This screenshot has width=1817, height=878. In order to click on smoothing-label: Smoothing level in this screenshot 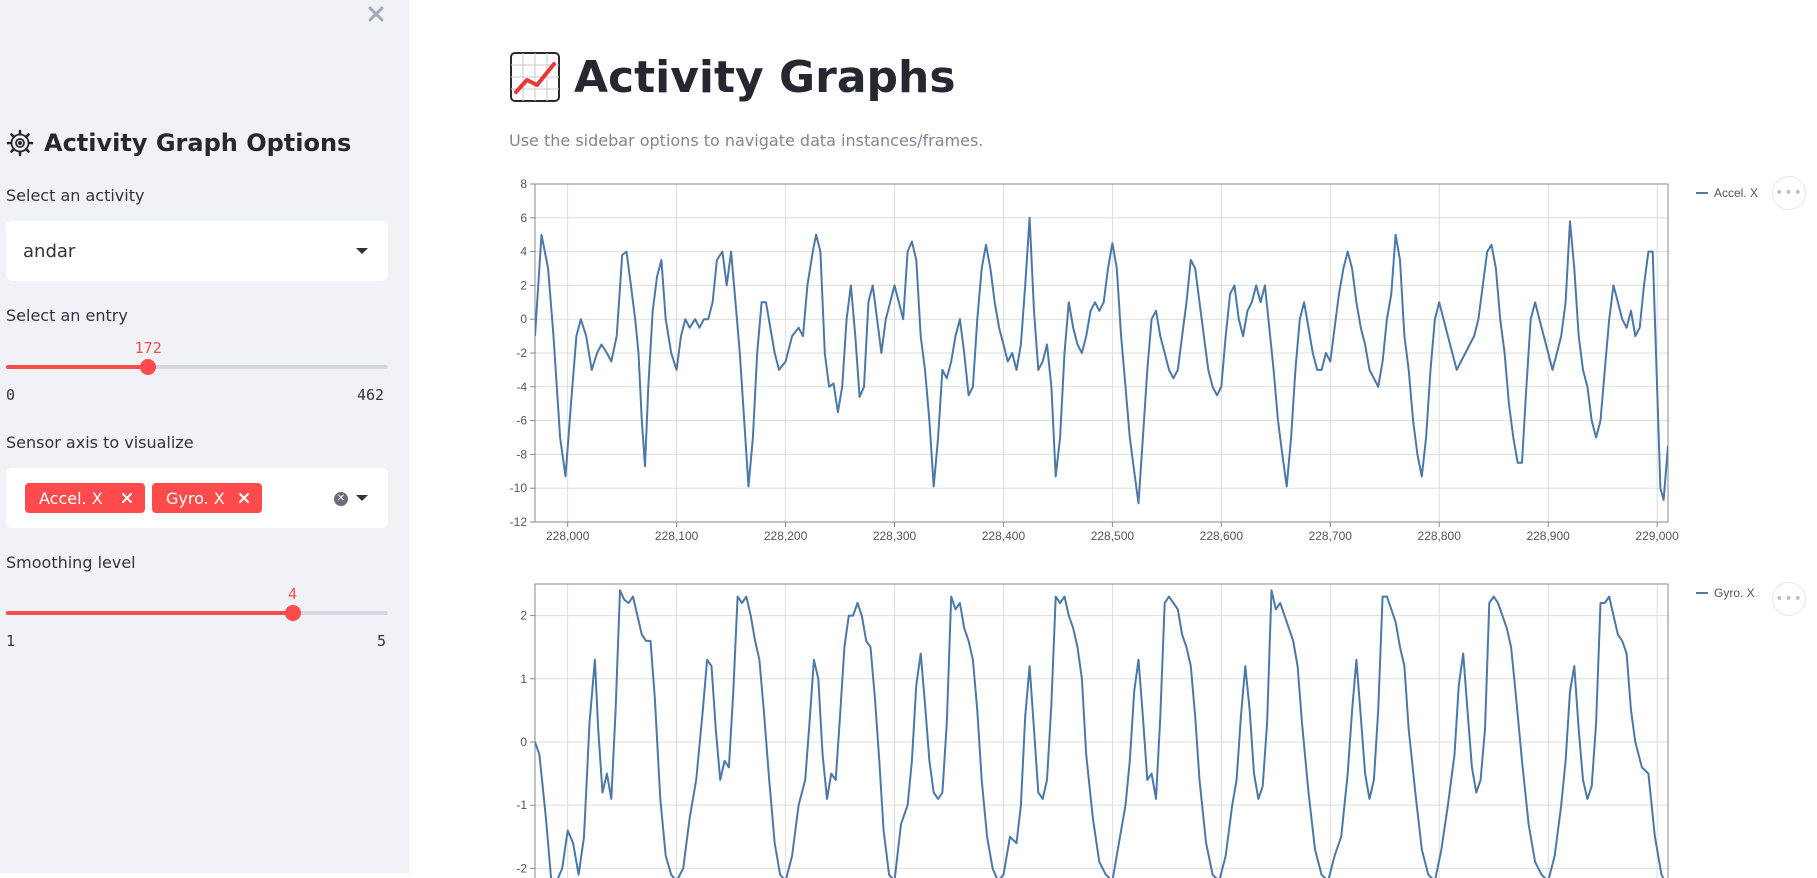, I will do `click(71, 562)`.